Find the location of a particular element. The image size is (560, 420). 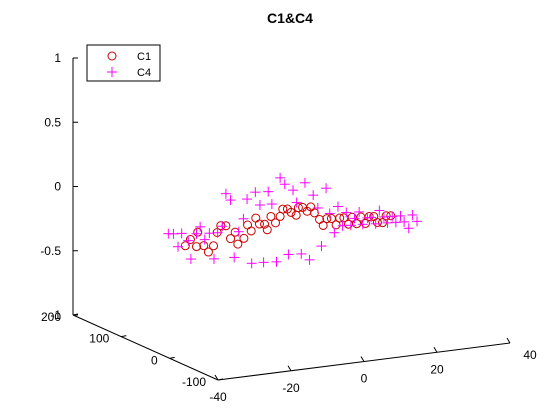

z-tick-label: 0 is located at coordinates (57, 187).